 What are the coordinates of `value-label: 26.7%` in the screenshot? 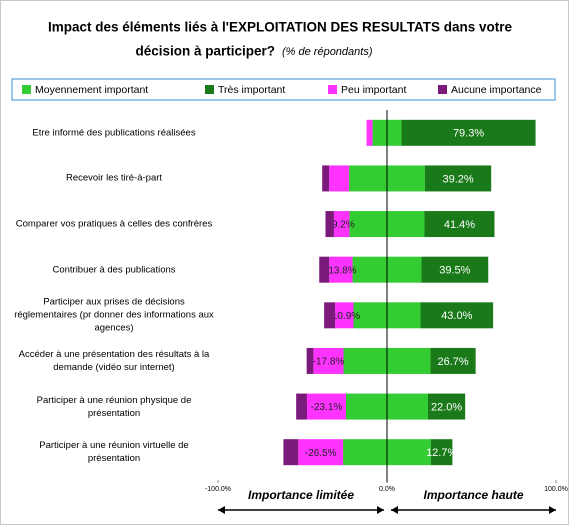 It's located at (452, 362).